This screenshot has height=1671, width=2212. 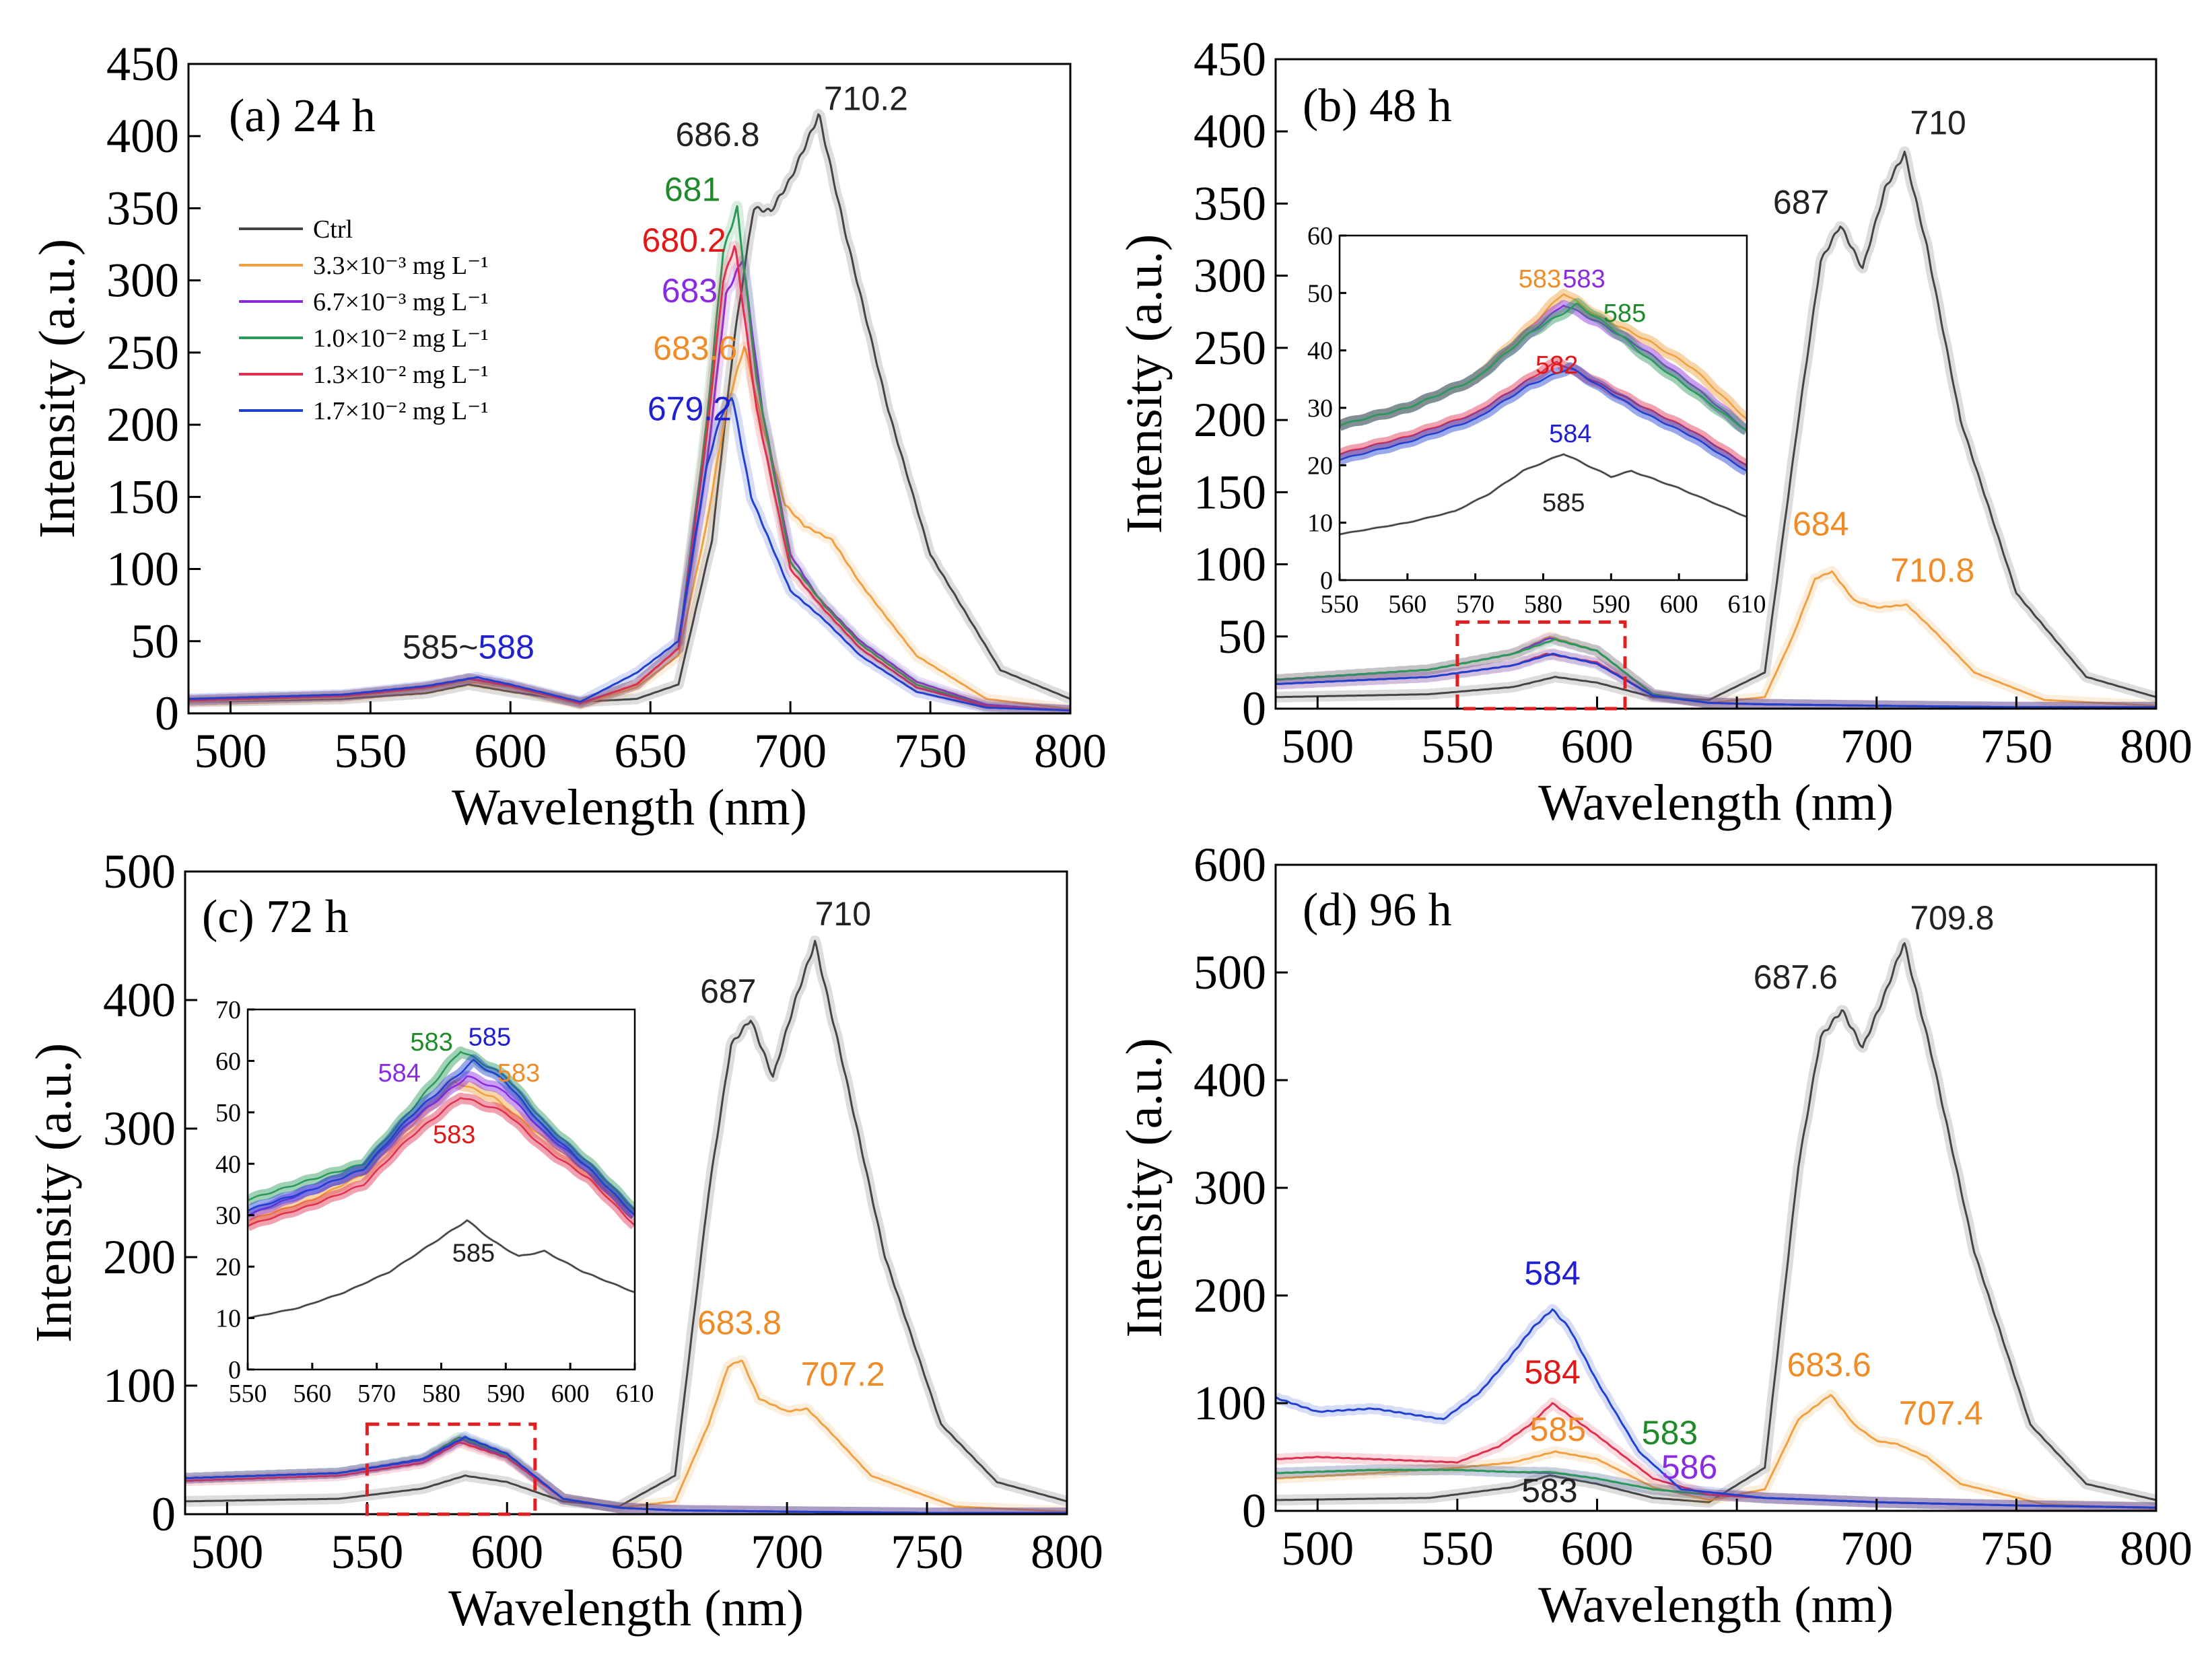 I want to click on x-tick-label: 650, so click(x=647, y=1552).